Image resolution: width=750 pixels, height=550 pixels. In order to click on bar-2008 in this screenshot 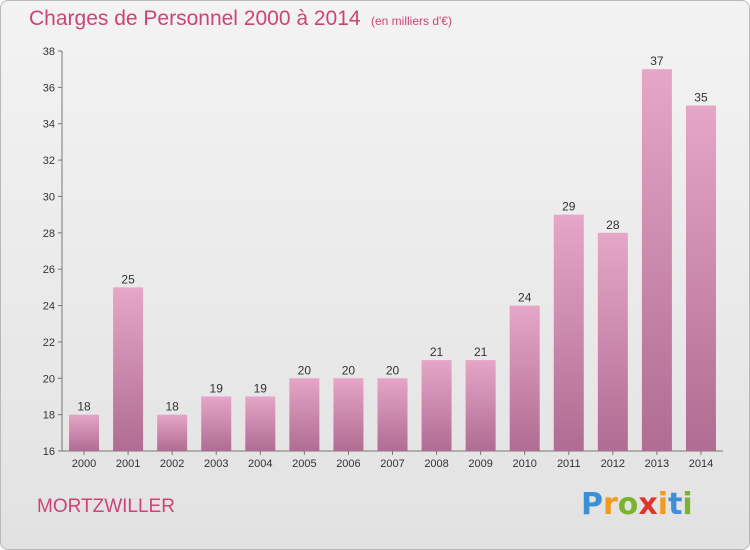, I will do `click(436, 405)`.